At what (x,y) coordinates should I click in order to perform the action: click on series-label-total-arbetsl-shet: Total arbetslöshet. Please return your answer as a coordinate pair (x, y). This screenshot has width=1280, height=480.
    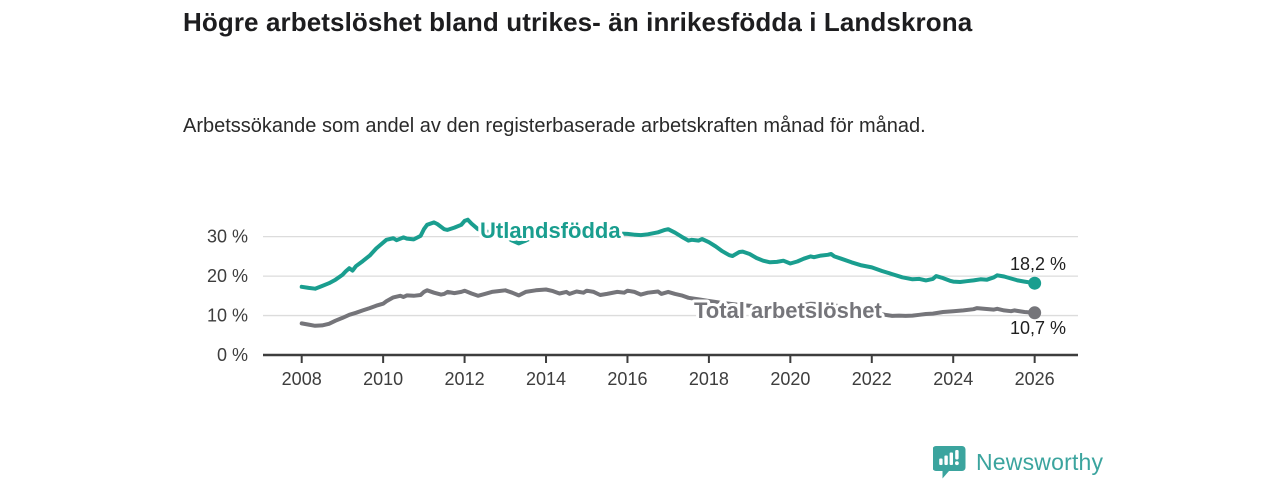
    Looking at the image, I should click on (788, 310).